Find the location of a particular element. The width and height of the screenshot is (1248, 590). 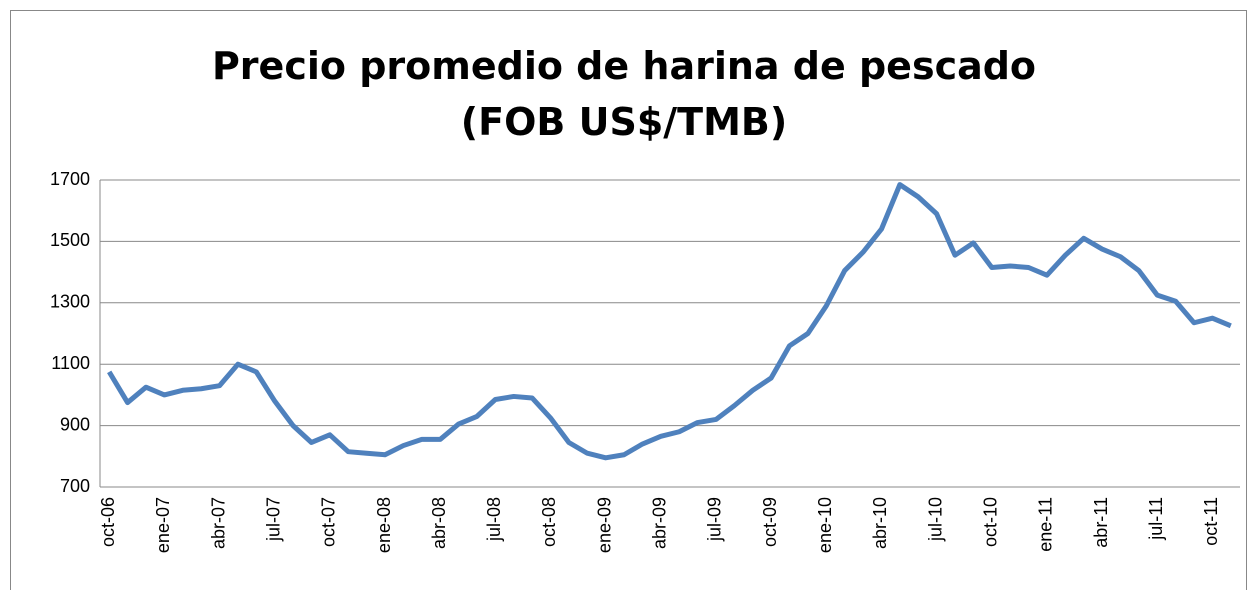

x-tick-label: oct-11 is located at coordinates (1211, 521).